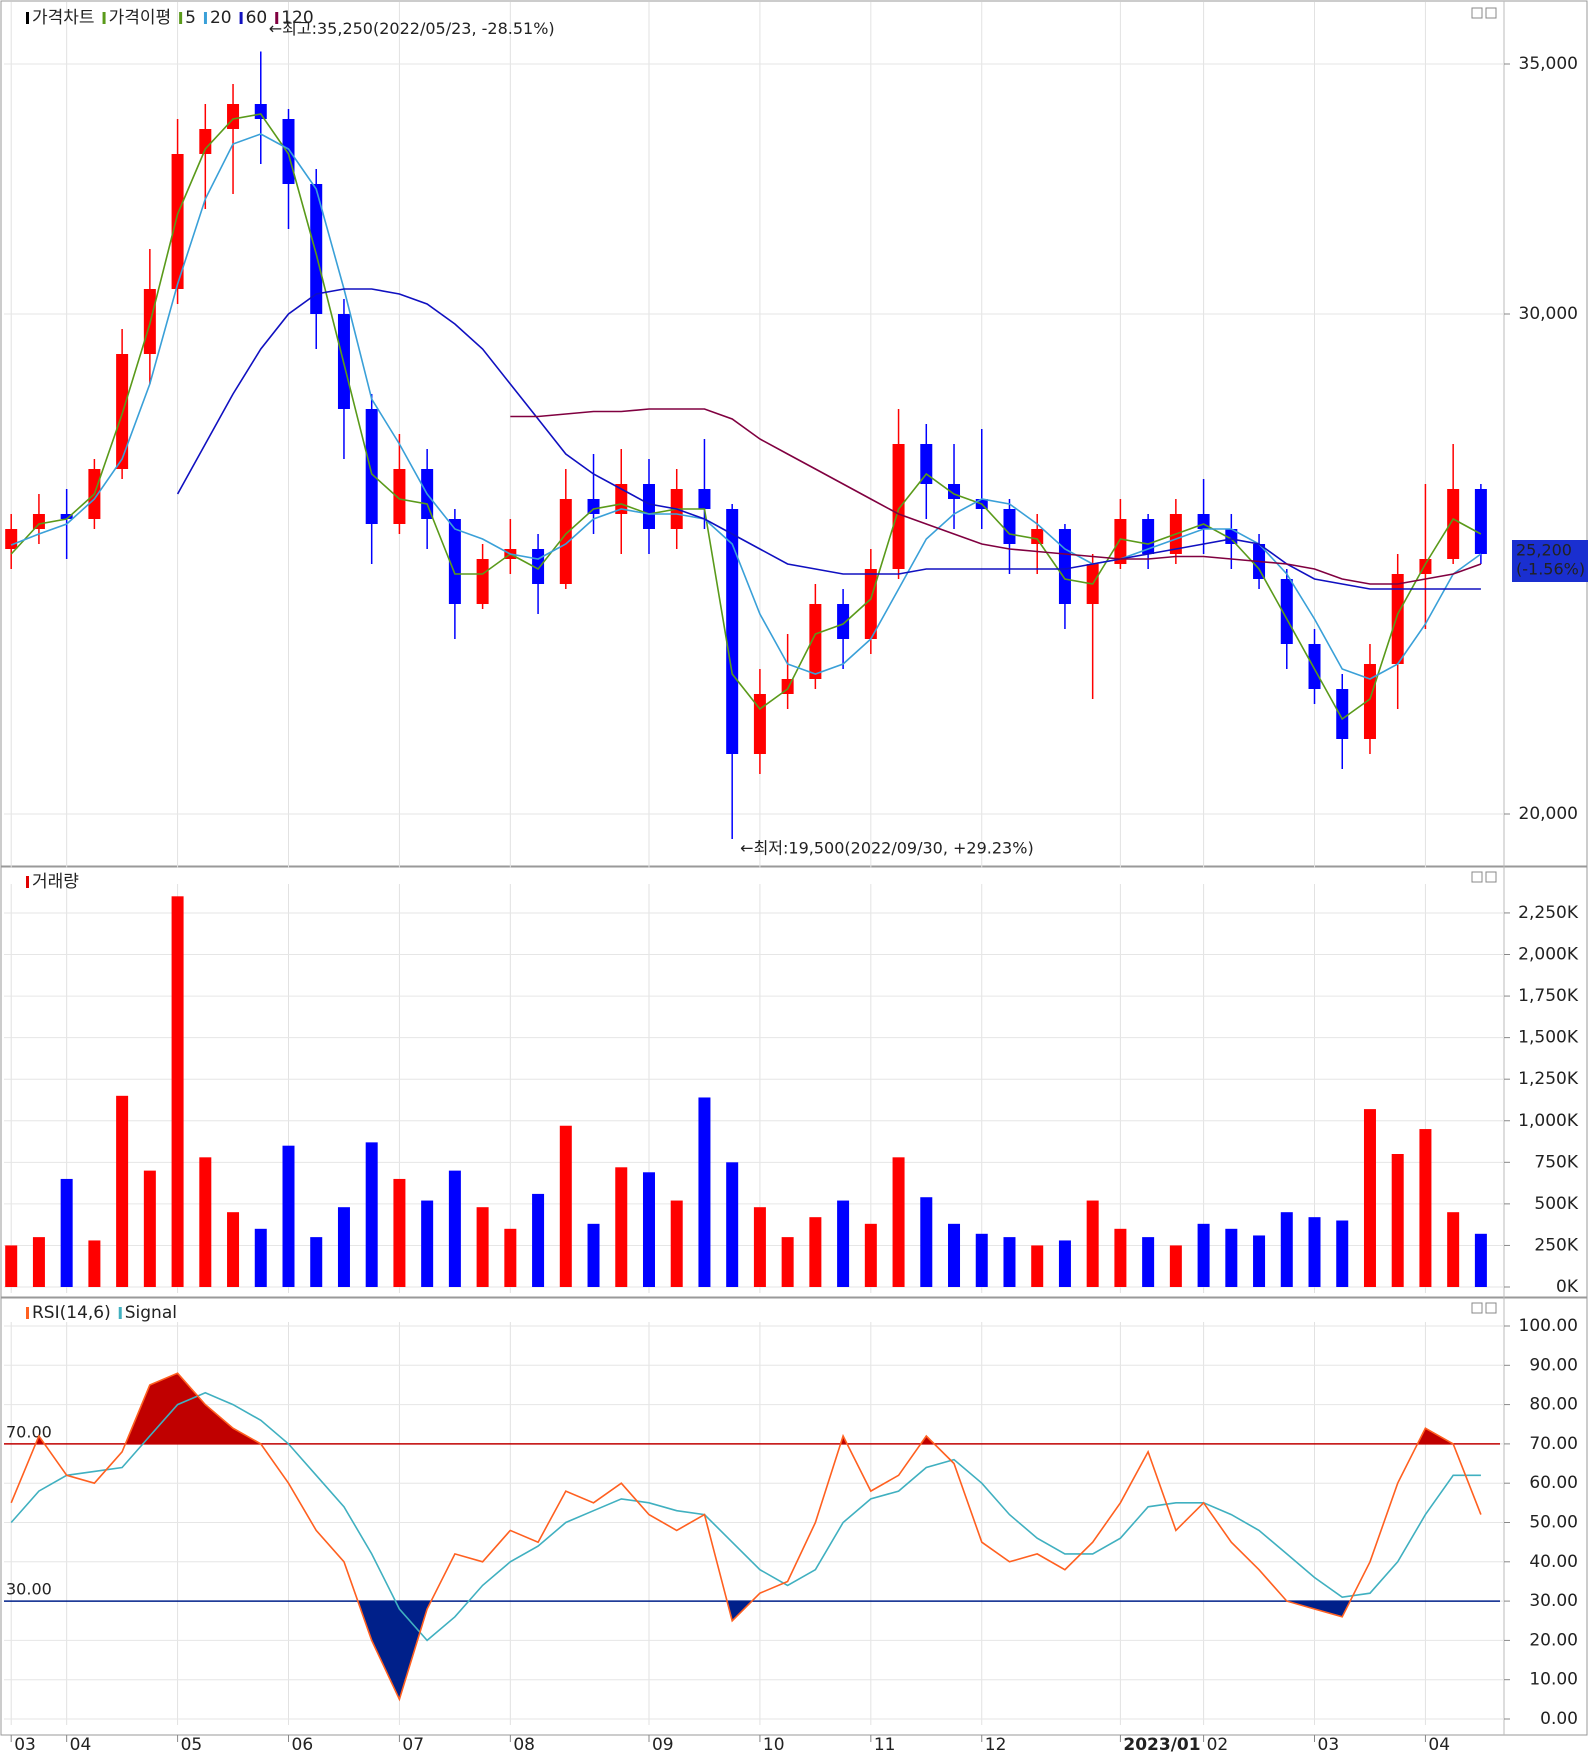  I want to click on legend-title: 가격이평, so click(140, 18).